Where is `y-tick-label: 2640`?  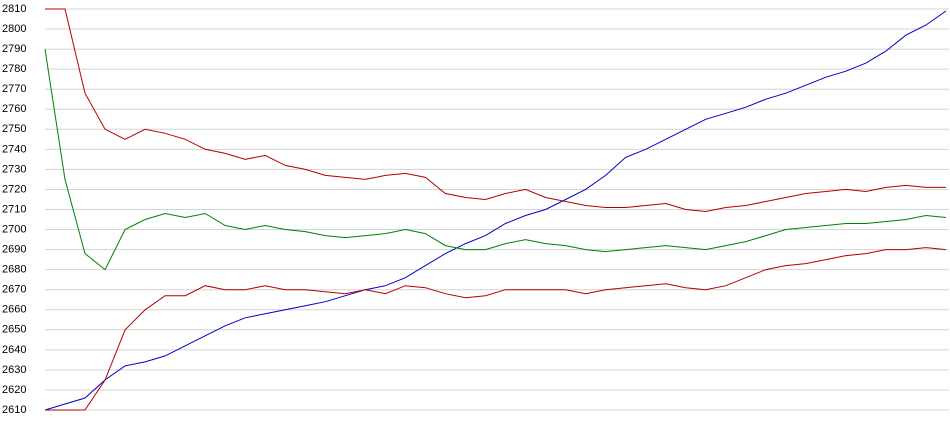
y-tick-label: 2640 is located at coordinates (14, 350).